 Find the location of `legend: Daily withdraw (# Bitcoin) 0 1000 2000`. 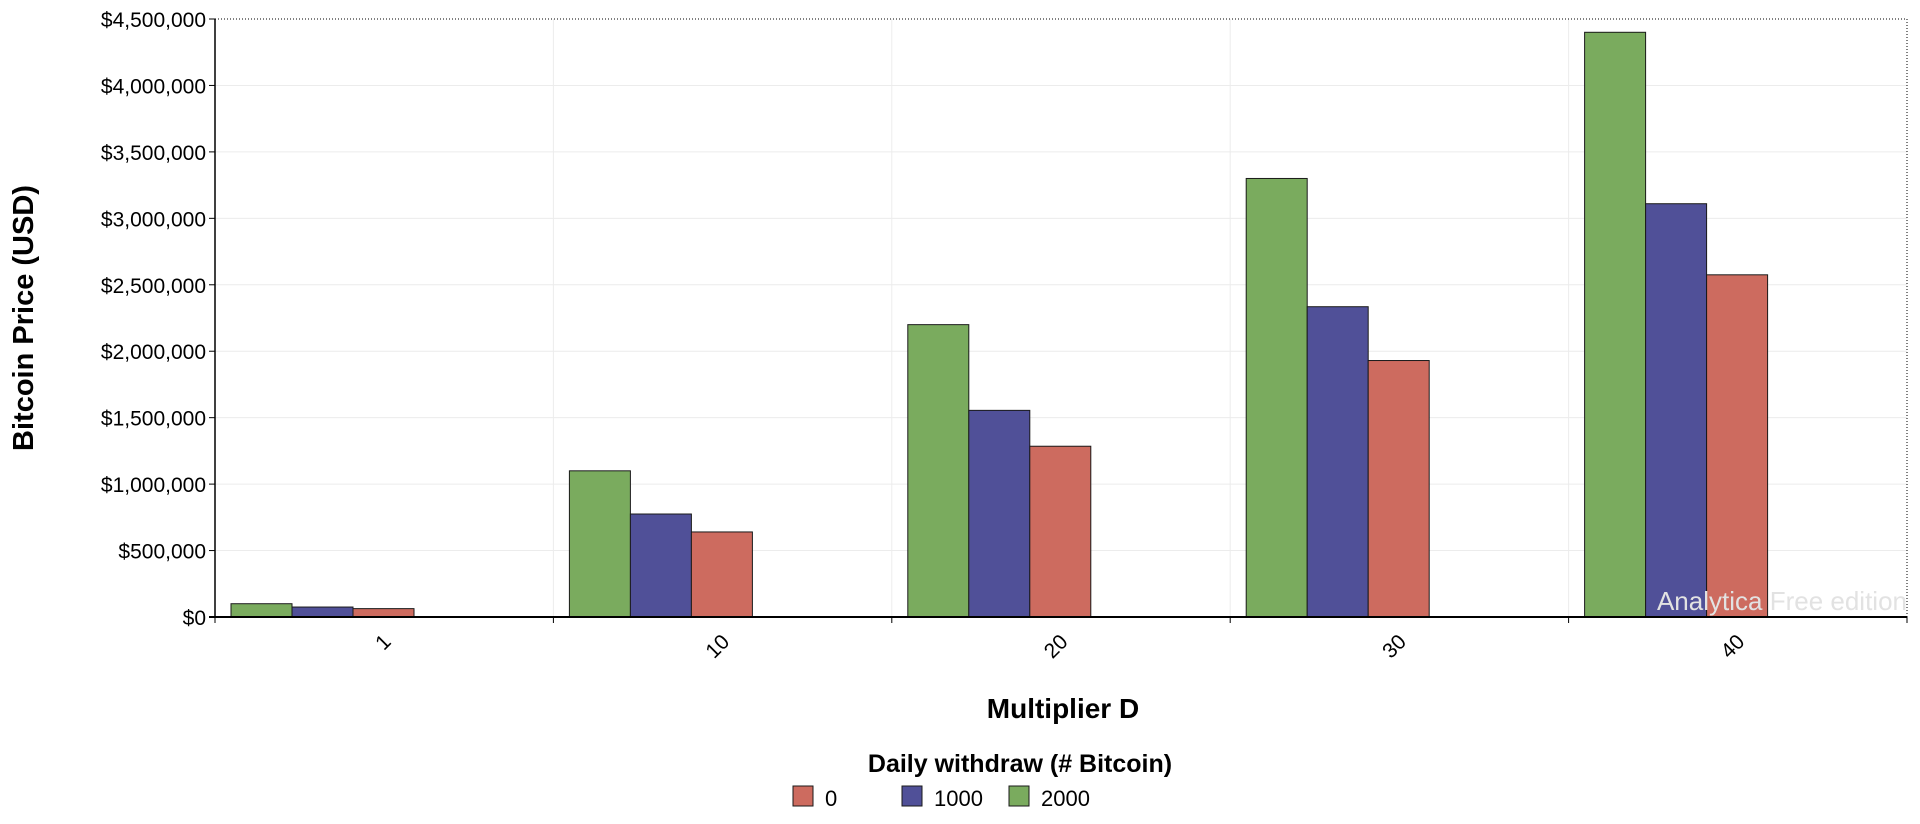

legend: Daily withdraw (# Bitcoin) 0 1000 2000 is located at coordinates (982, 780).